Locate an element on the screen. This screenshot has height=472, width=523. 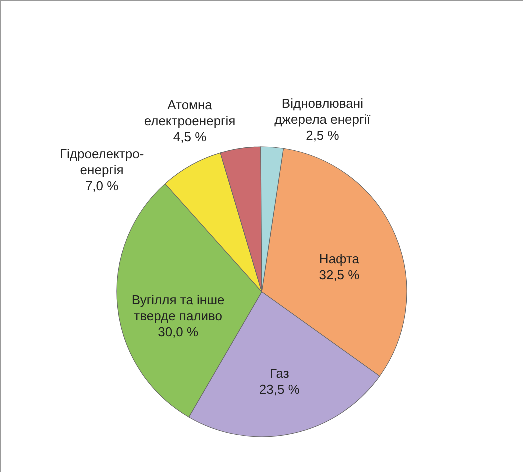
data-label: 7,0 % is located at coordinates (102, 186).